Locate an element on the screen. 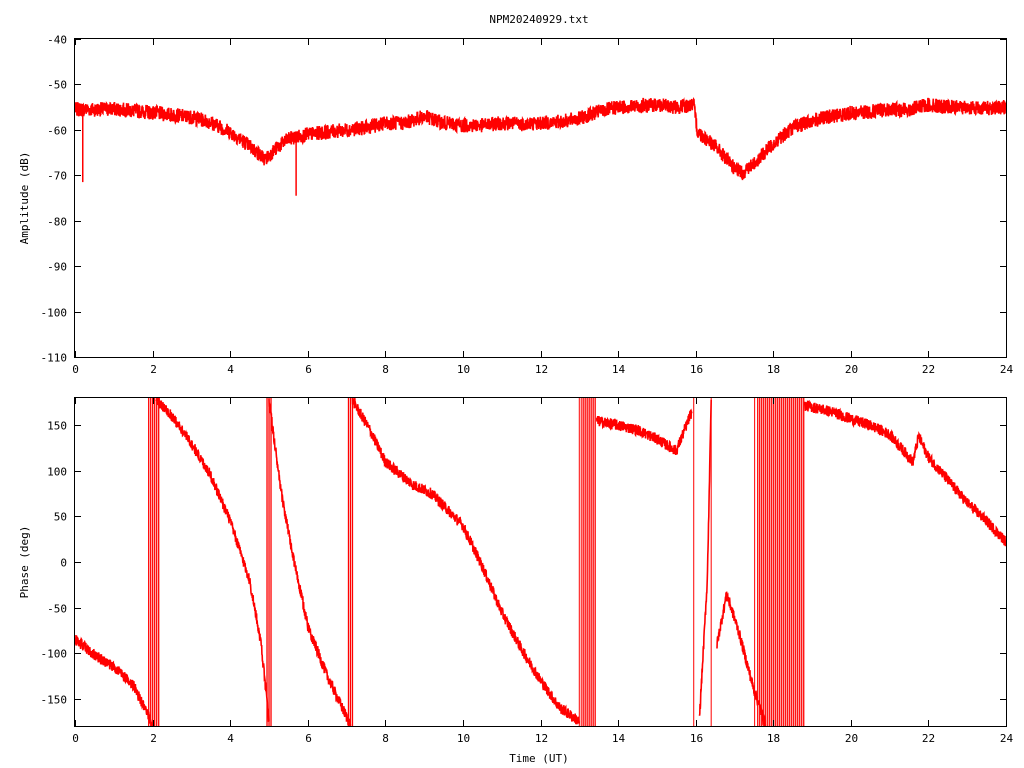  y-tick-label: -150 is located at coordinates (54, 700).